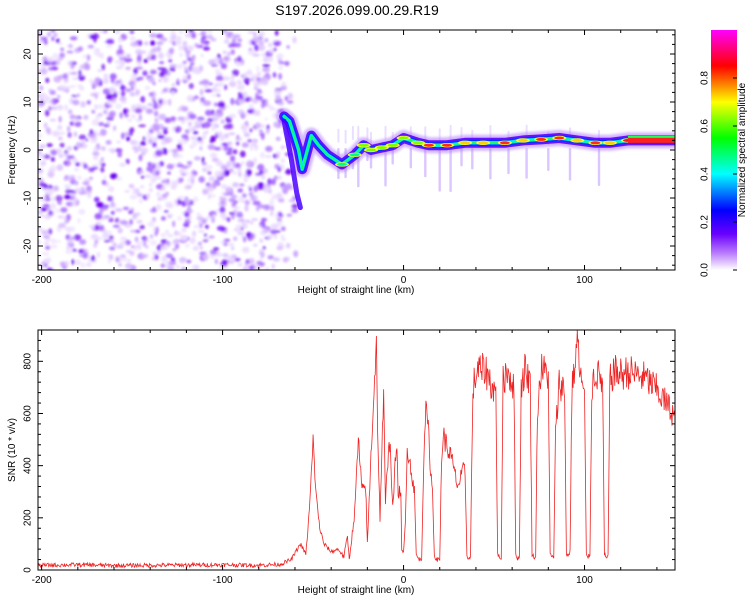 Image resolution: width=750 pixels, height=600 pixels. Describe the element at coordinates (357, 10) in the screenshot. I see `figure-title: S197.2026.099.00.29.R19` at that location.